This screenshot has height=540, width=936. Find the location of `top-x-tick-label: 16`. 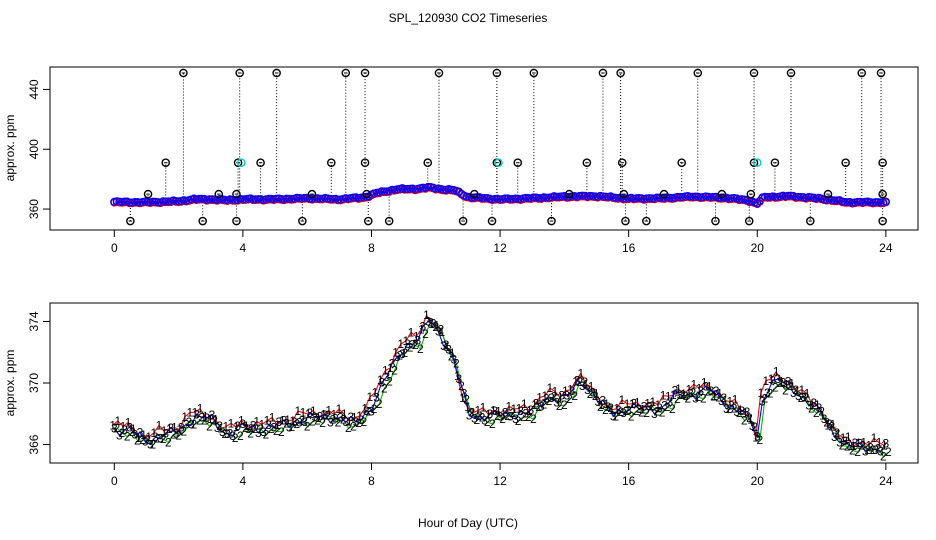

top-x-tick-label: 16 is located at coordinates (629, 248).